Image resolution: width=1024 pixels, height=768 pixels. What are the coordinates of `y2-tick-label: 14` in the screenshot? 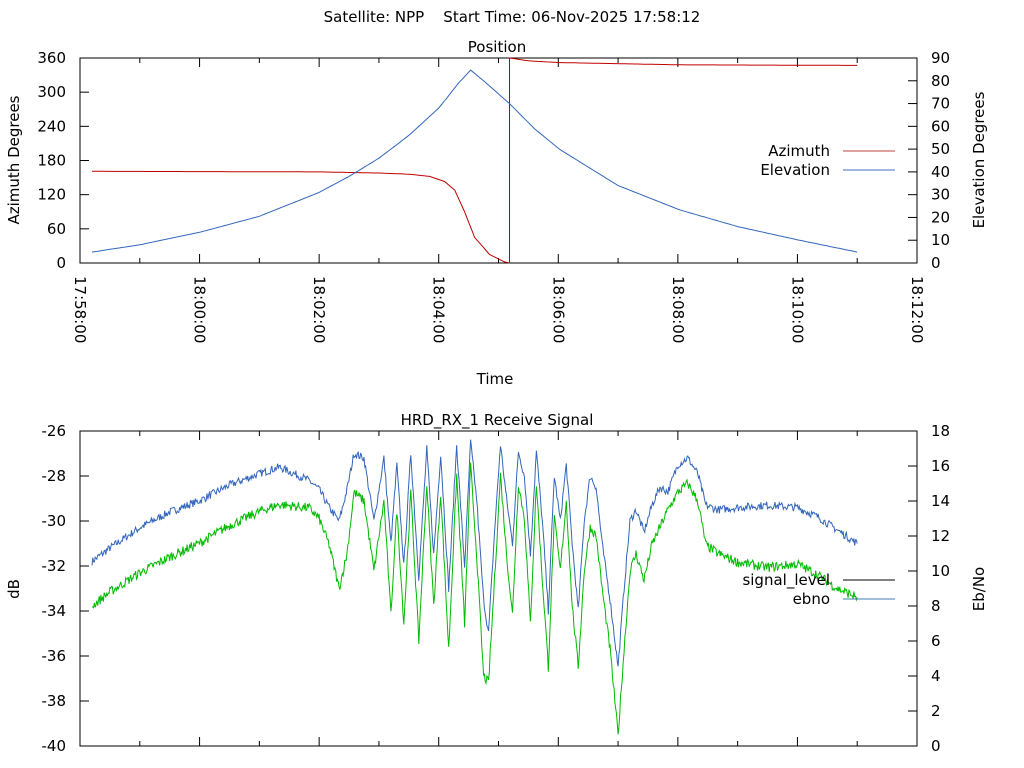 It's located at (940, 501).